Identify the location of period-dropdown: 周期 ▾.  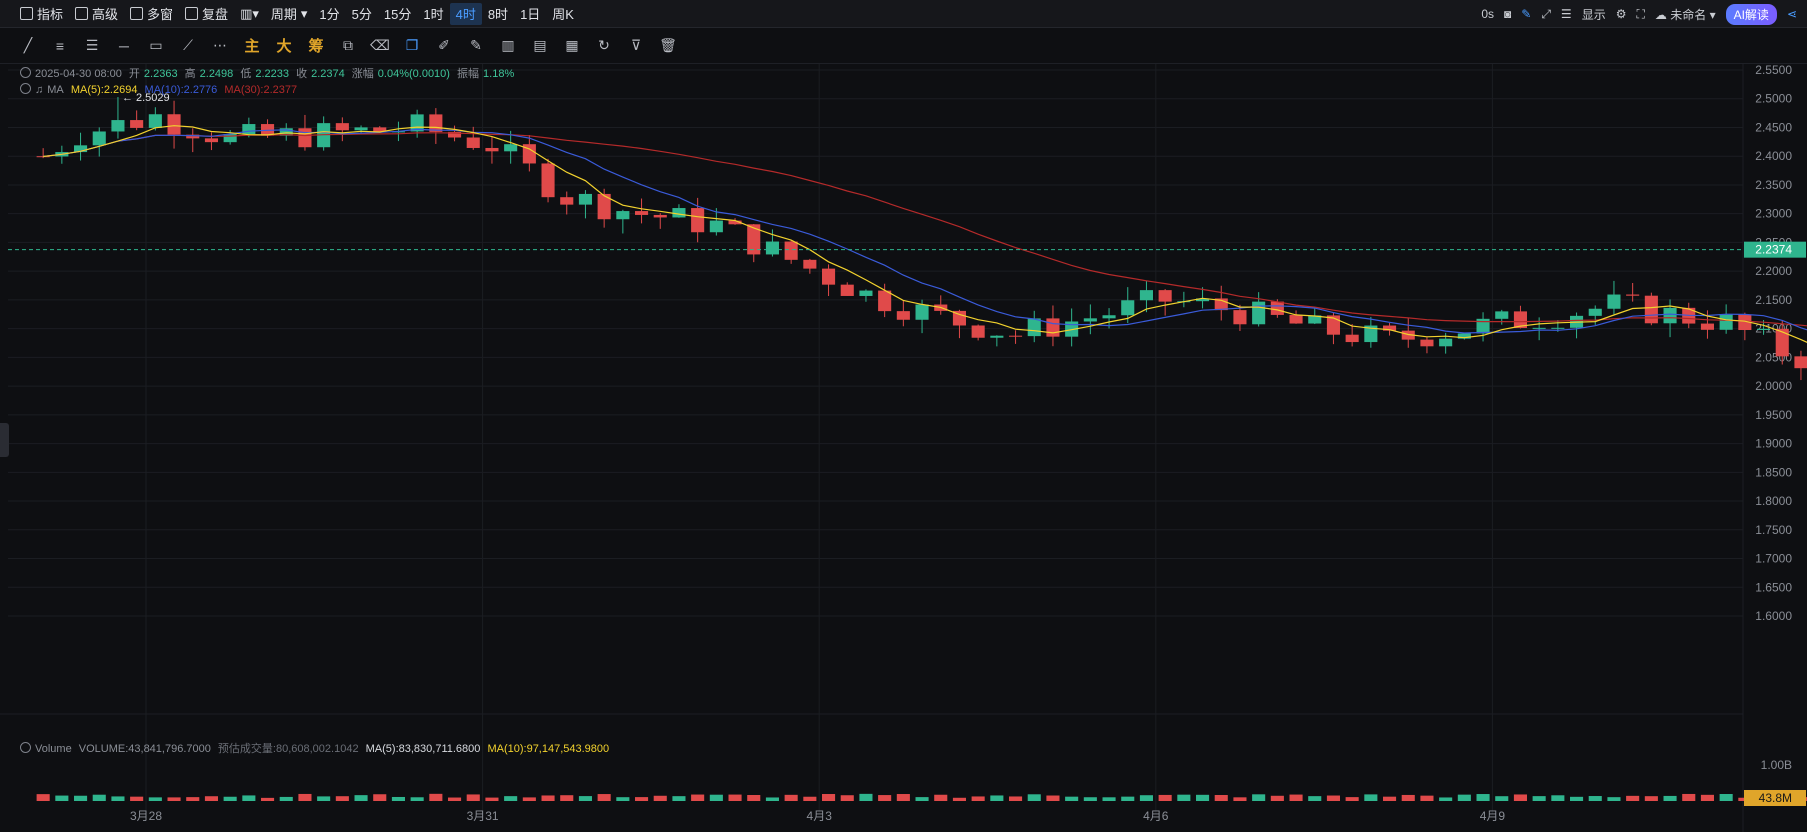
(289, 14).